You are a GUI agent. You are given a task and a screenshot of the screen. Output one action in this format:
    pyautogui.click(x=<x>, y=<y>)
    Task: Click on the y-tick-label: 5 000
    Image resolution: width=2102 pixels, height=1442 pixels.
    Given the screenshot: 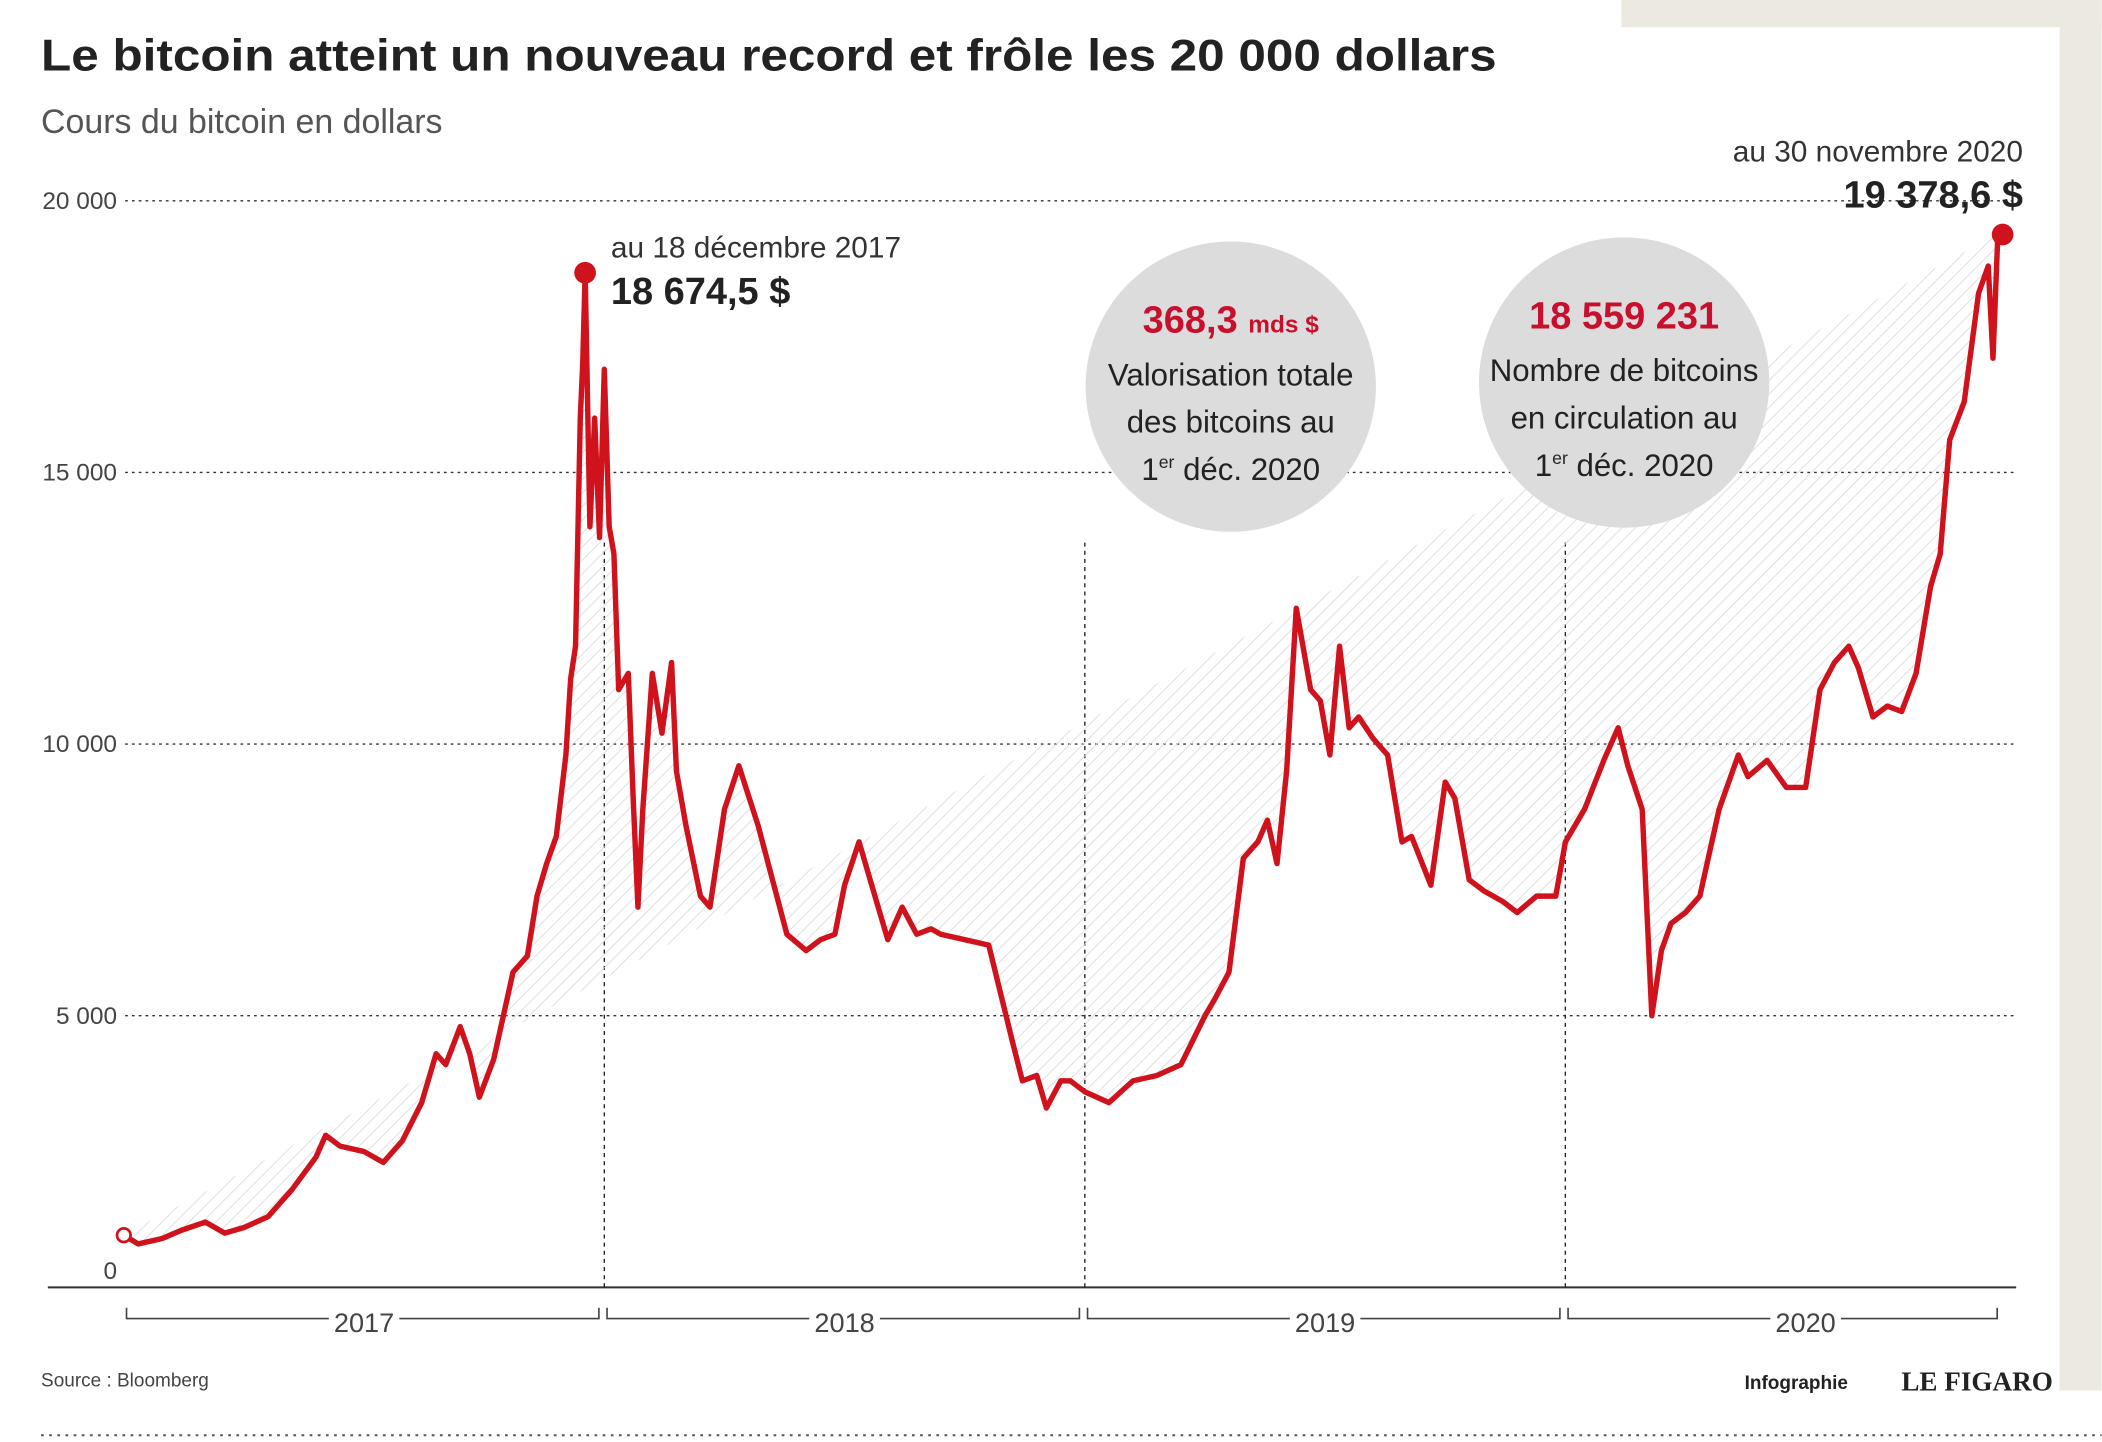 What is the action you would take?
    pyautogui.click(x=86, y=1016)
    